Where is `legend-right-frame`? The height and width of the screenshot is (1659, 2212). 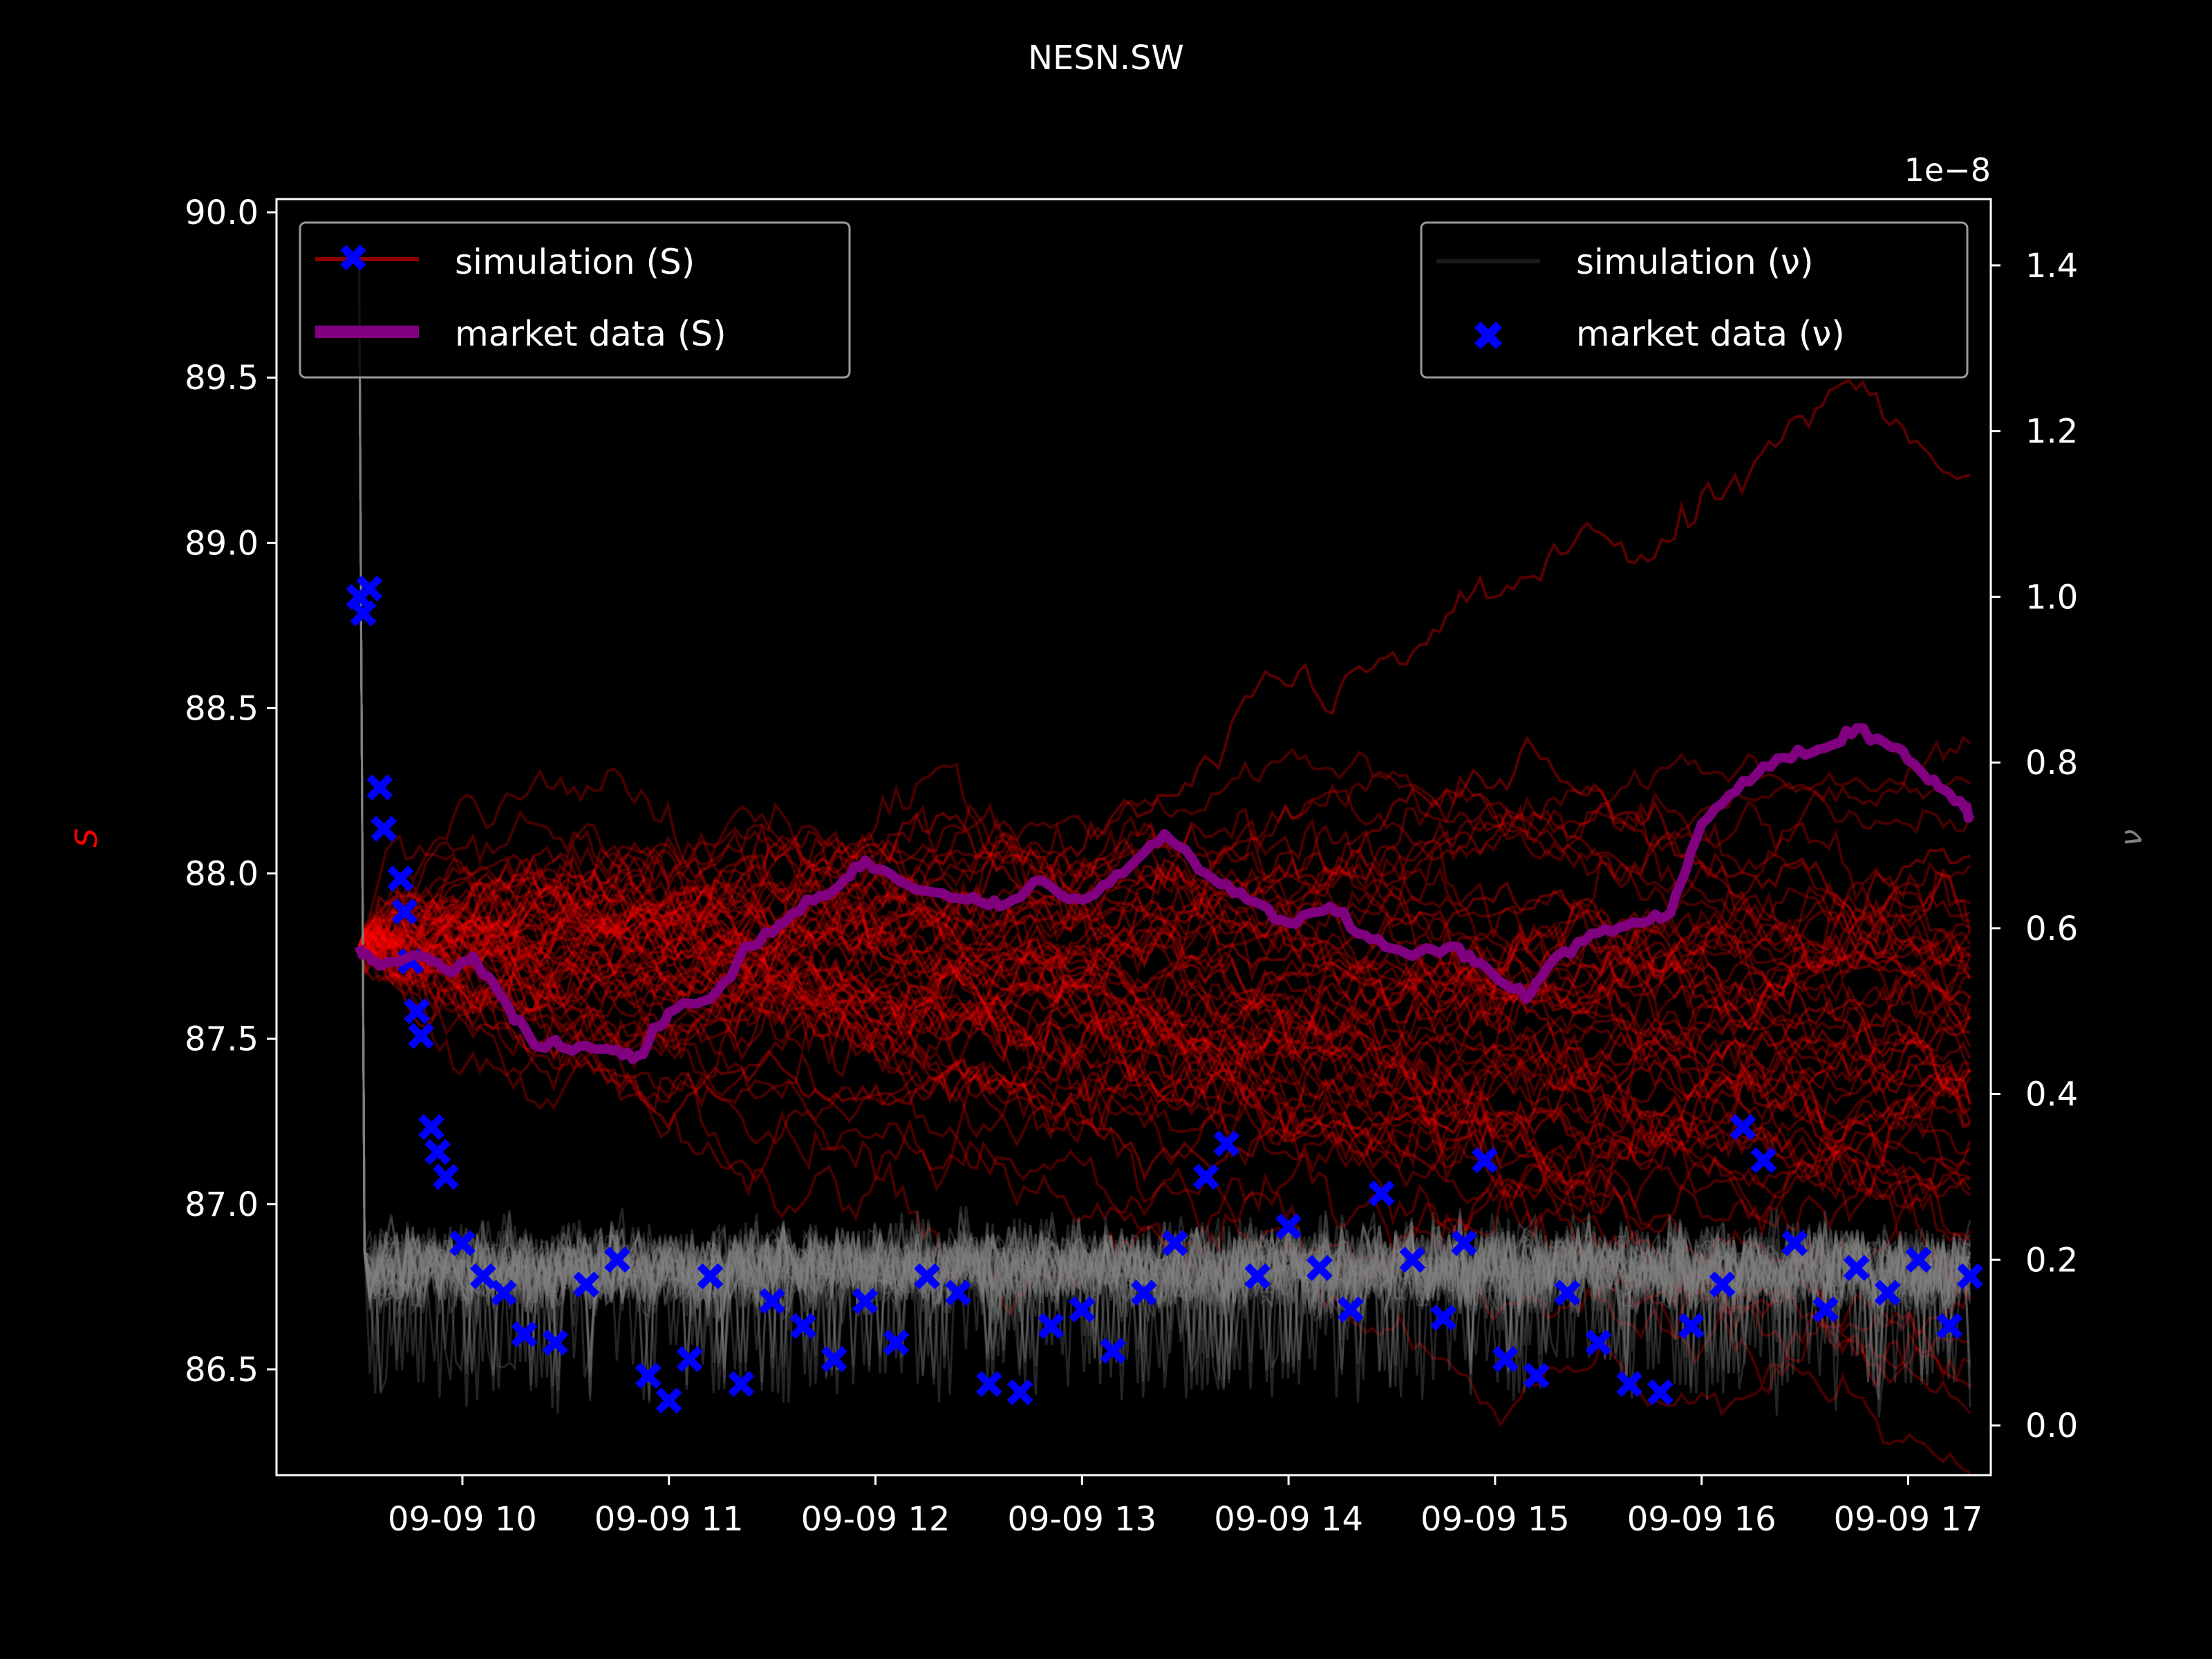
legend-right-frame is located at coordinates (1694, 300).